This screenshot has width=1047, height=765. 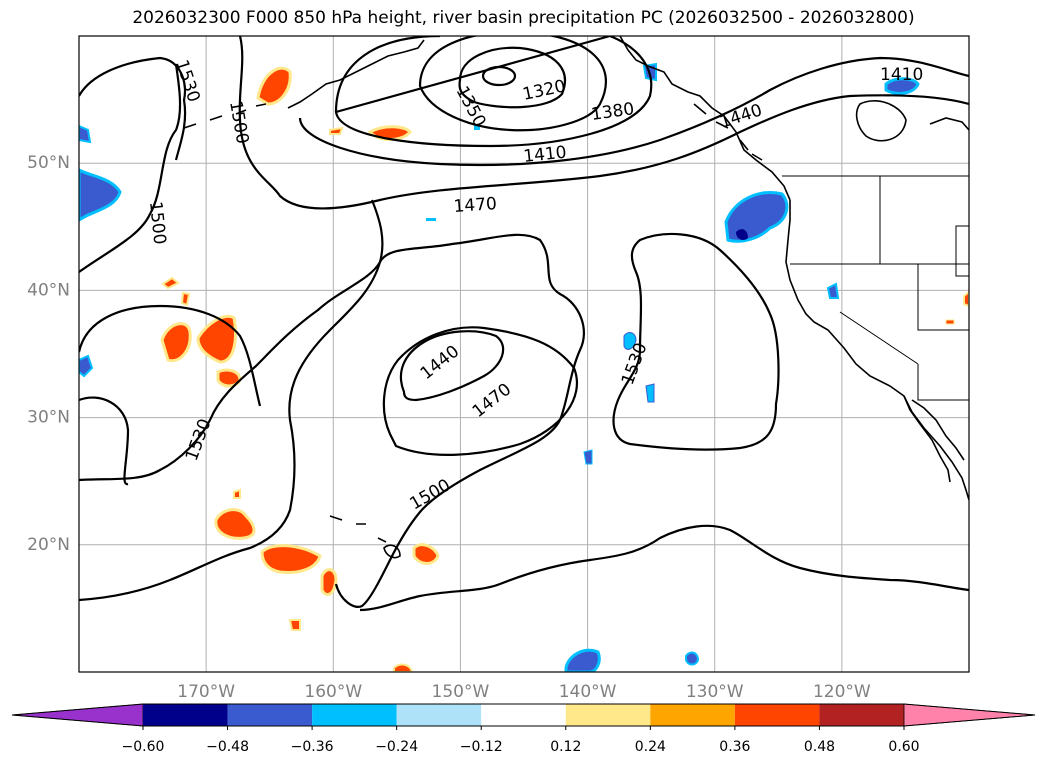 I want to click on coastline-hawaii, so click(x=365, y=537).